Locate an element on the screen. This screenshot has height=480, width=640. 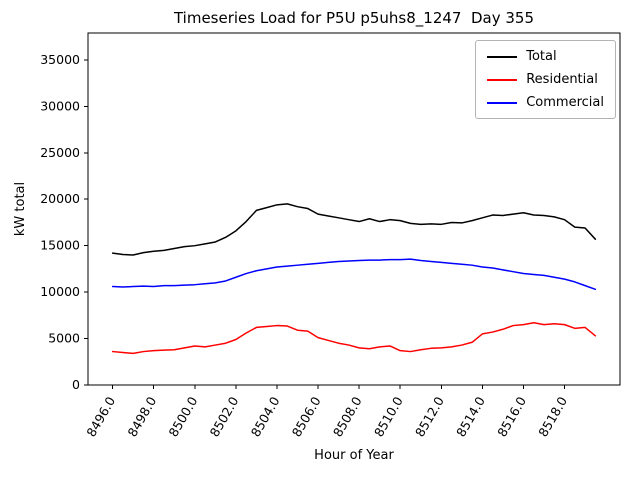
legend-line-sample-residential is located at coordinates (502, 79).